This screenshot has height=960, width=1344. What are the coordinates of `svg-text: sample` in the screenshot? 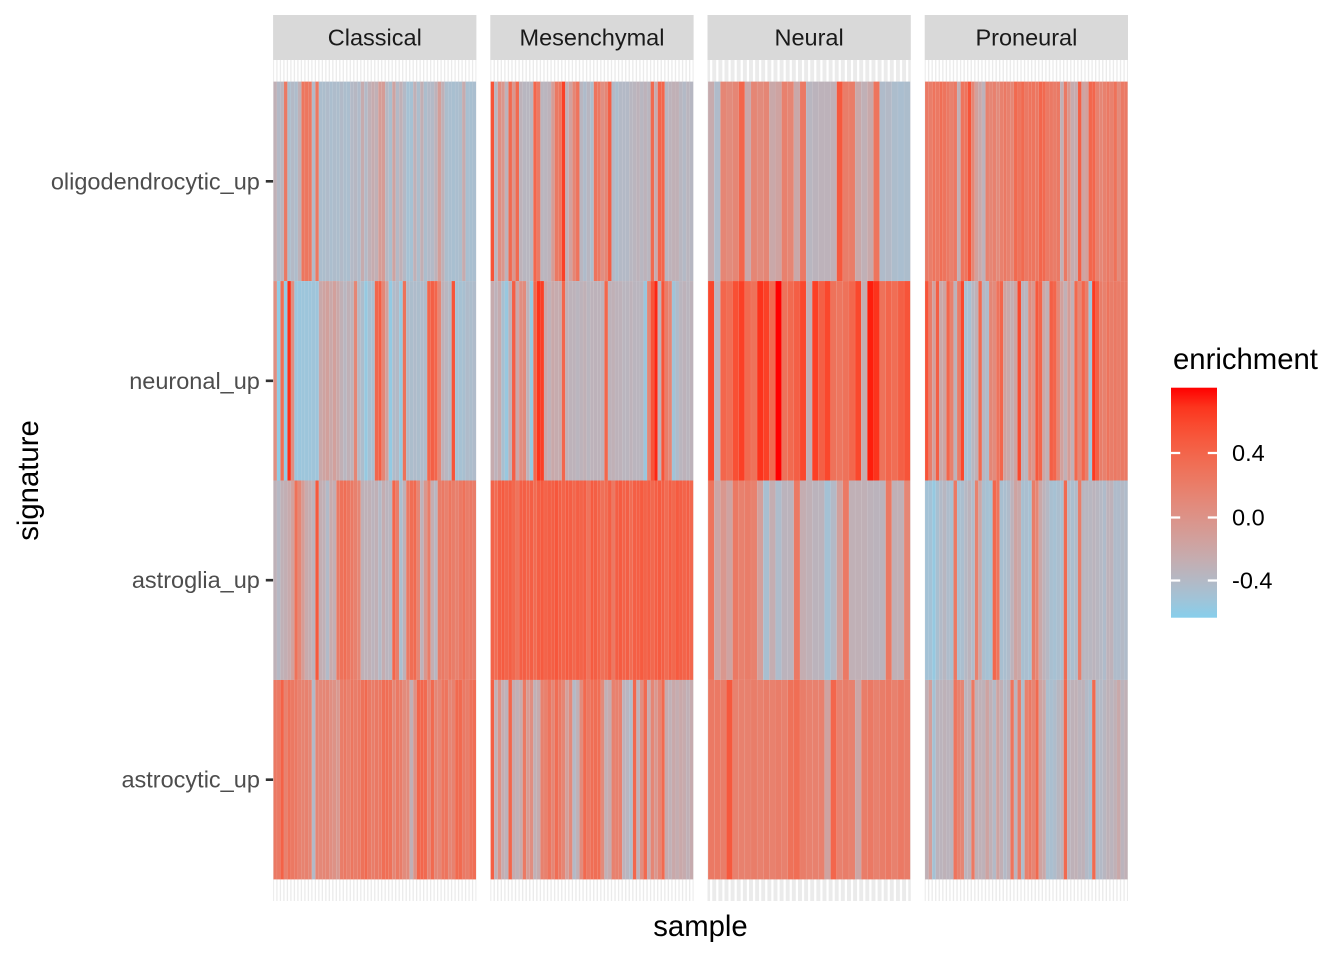 It's located at (700, 926).